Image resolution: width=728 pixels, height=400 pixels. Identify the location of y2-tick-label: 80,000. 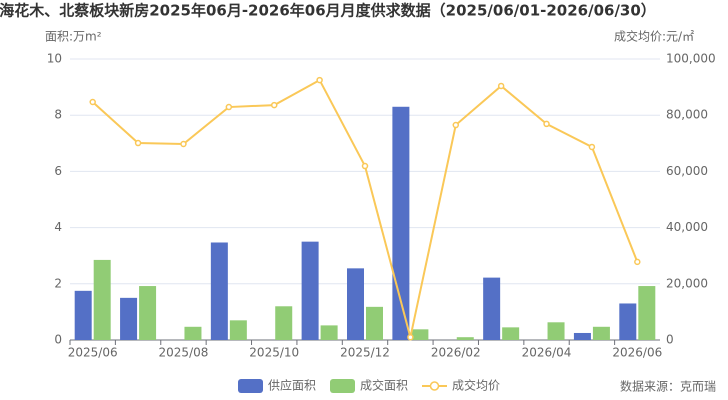
(687, 115).